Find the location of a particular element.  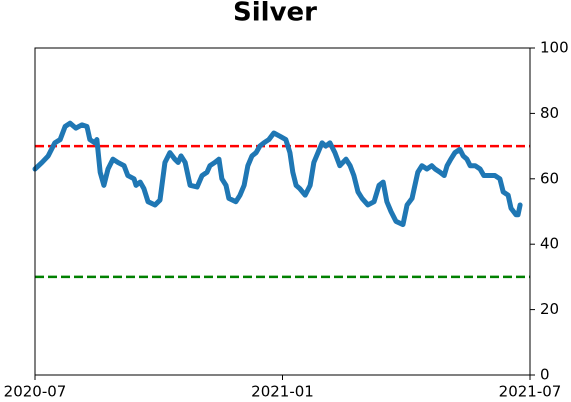

y-tick-label: 60 is located at coordinates (549, 178).